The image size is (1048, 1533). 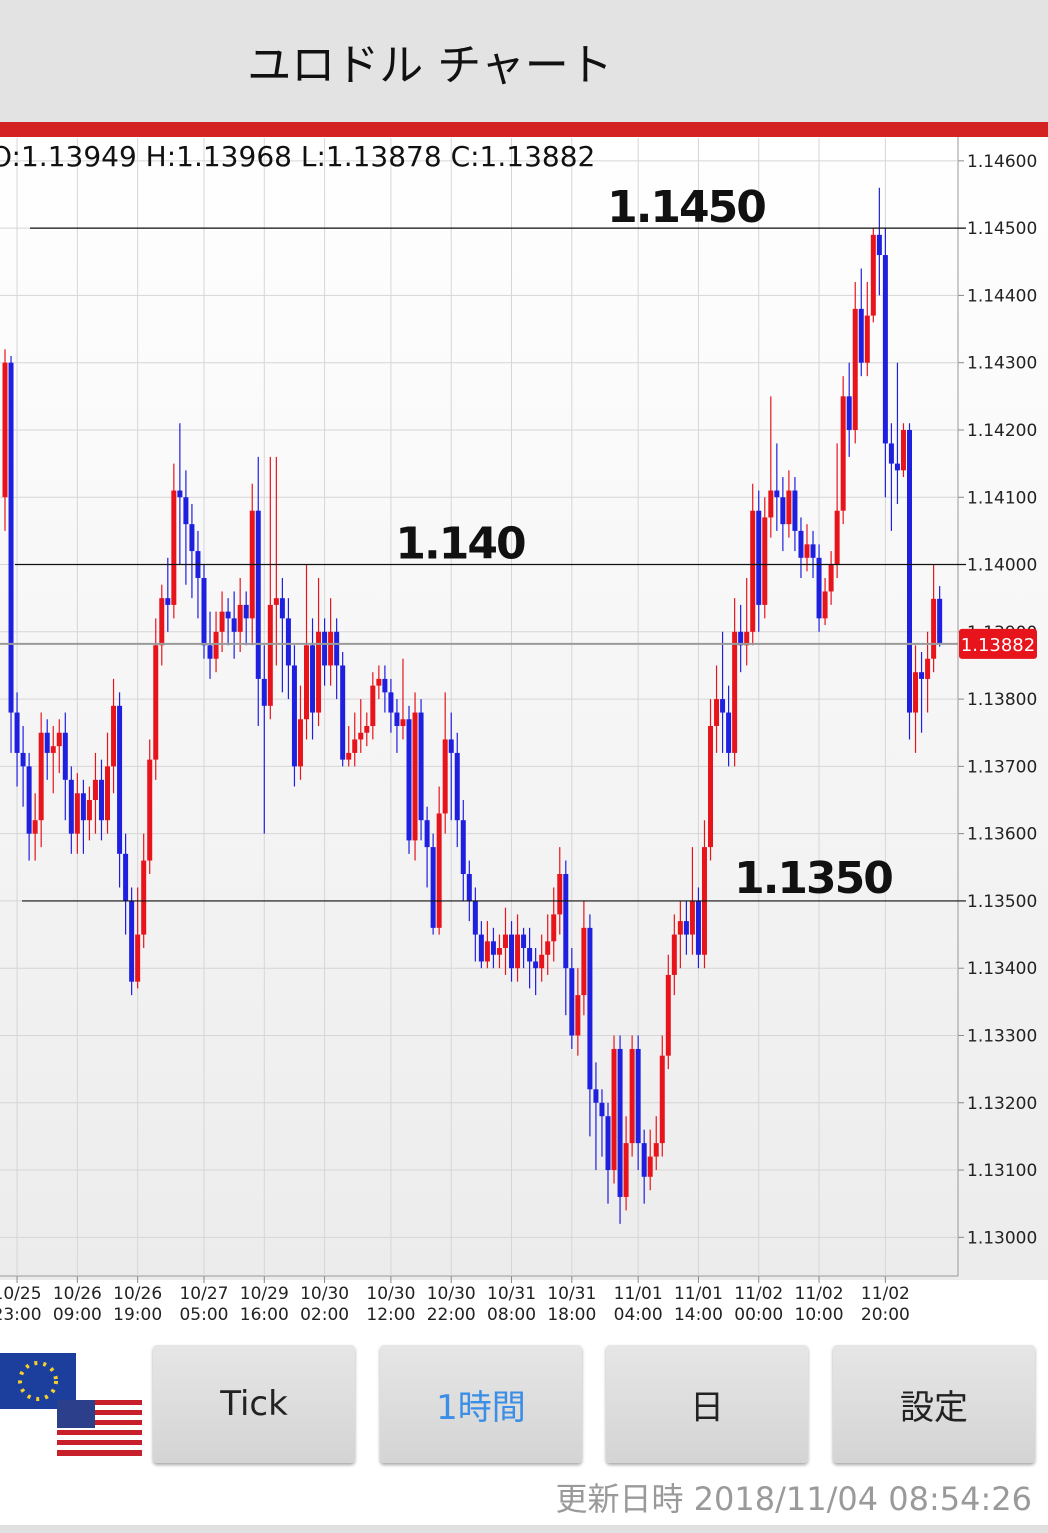 I want to click on footer-timestamp: 2018/11/04 08:54:26, so click(x=862, y=1499).